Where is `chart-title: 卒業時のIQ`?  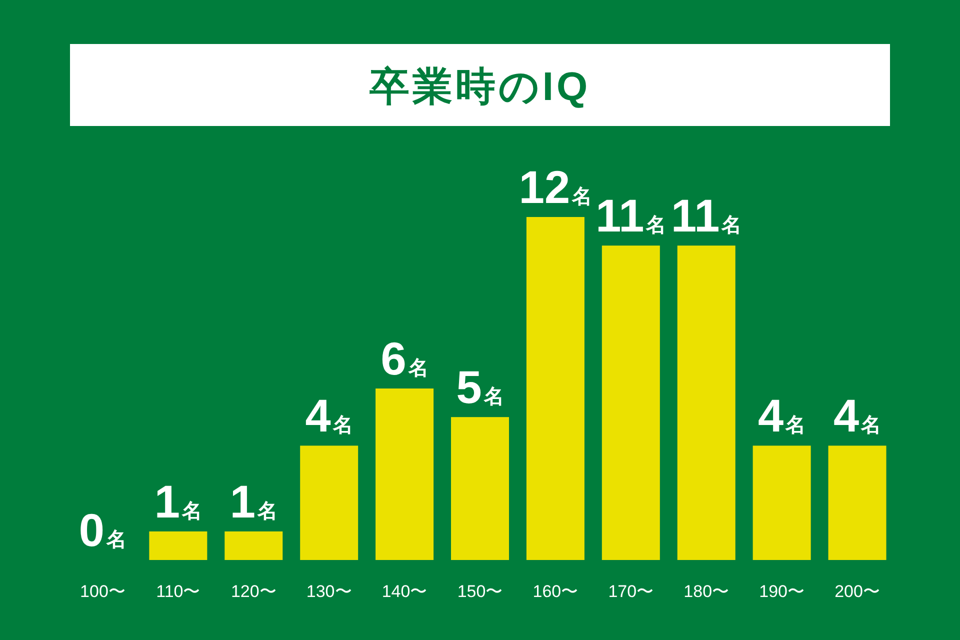
chart-title: 卒業時のIQ is located at coordinates (479, 87).